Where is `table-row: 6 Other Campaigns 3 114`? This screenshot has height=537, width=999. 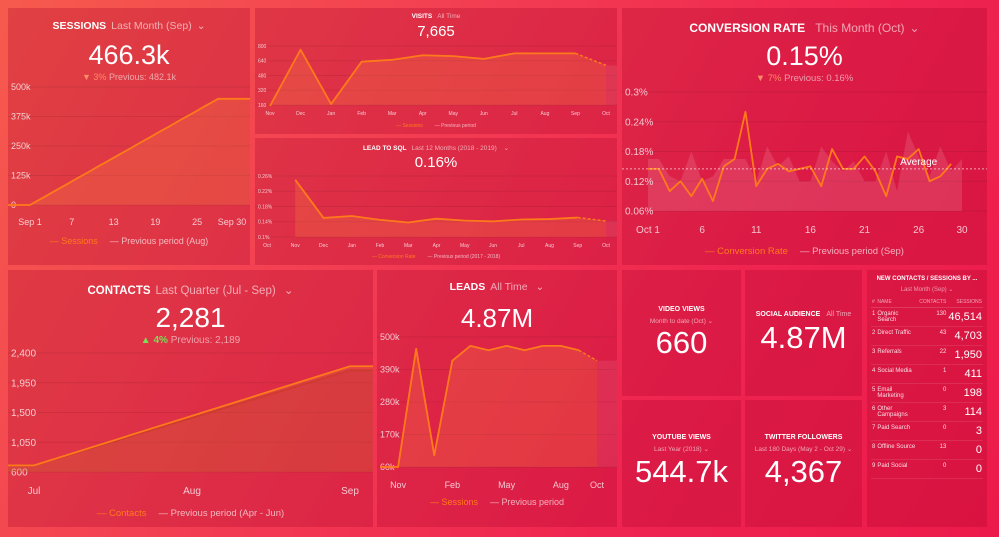 table-row: 6 Other Campaigns 3 114 is located at coordinates (927, 412).